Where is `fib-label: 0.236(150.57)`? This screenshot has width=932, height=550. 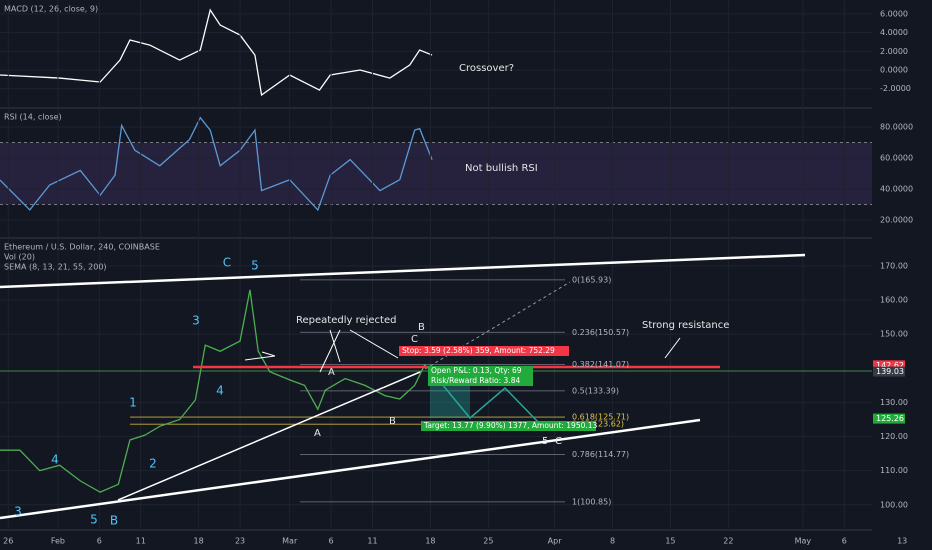
fib-label: 0.236(150.57) is located at coordinates (600, 332).